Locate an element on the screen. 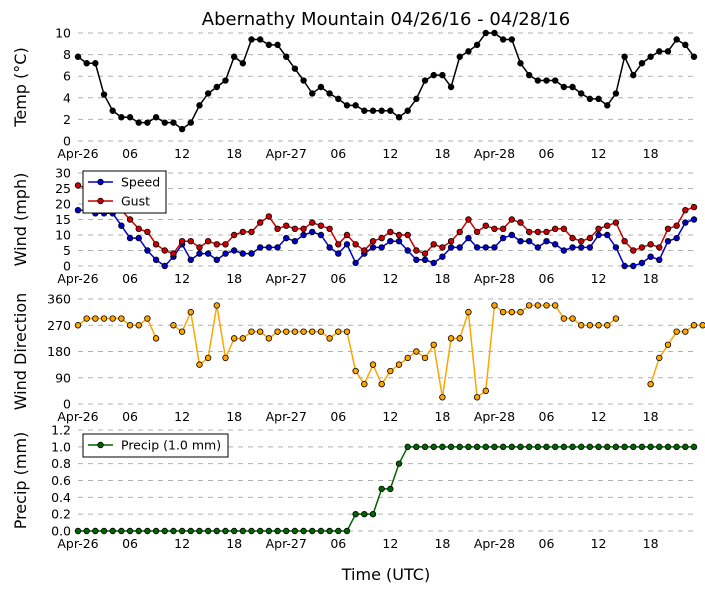 Image resolution: width=705 pixels, height=593 pixels. y-tick-label: 0.8 is located at coordinates (61, 463).